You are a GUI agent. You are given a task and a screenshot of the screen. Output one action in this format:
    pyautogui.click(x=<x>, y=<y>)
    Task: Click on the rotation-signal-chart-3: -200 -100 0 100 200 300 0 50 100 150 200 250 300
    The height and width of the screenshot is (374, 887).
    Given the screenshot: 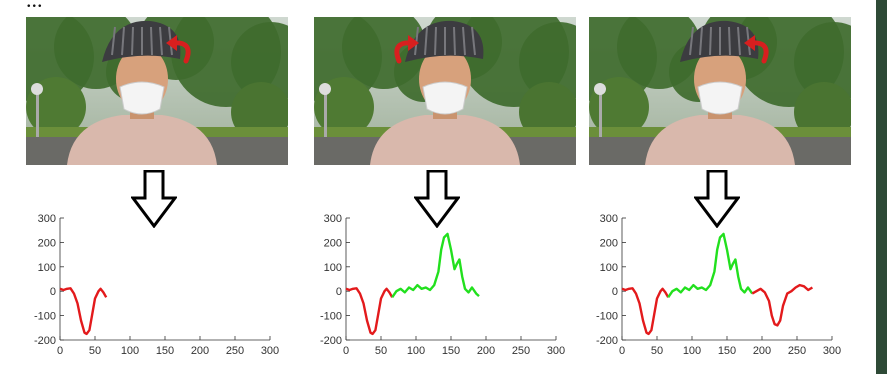 What is the action you would take?
    pyautogui.click(x=715, y=287)
    